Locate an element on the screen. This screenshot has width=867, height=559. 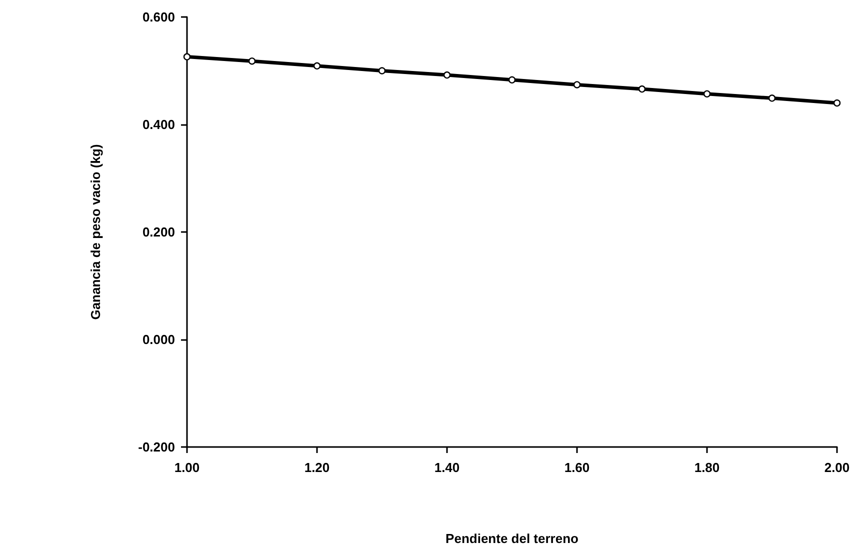
y-axis-title: Ganancia de peso vacio (kg) is located at coordinates (95, 232).